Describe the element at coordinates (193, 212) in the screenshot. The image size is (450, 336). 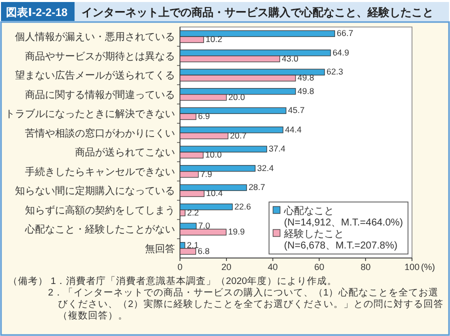
I see `data-label: 2.2` at that location.